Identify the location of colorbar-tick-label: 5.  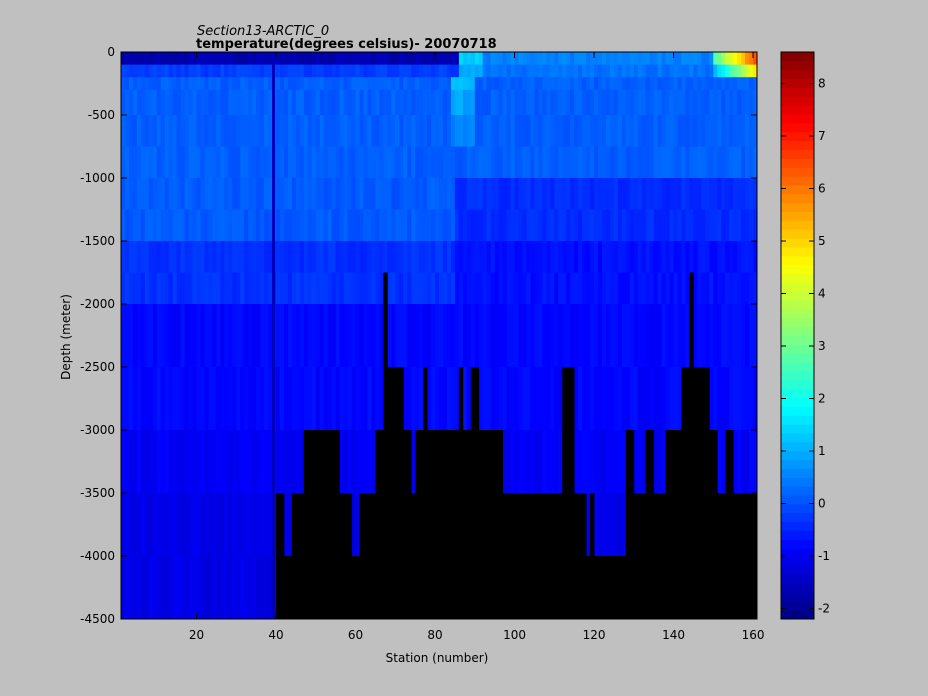
(822, 241).